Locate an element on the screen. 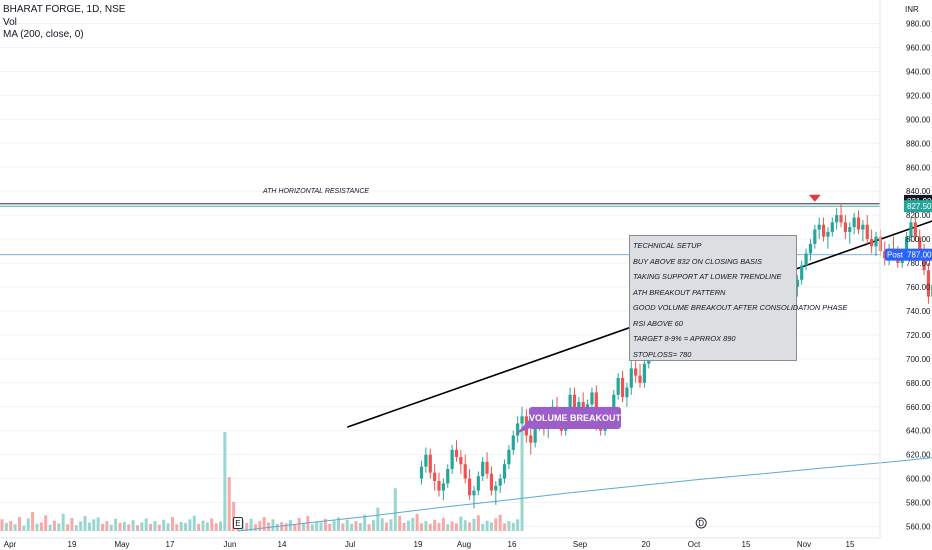 The width and height of the screenshot is (932, 550). y-tick-label: 880.00 is located at coordinates (918, 143).